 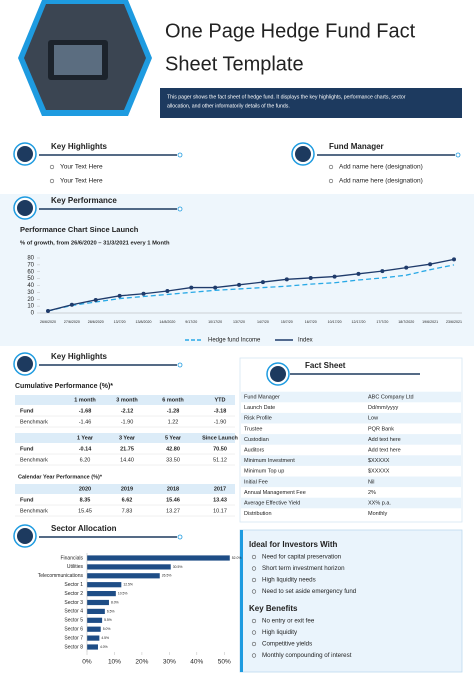 I want to click on series-line, so click(x=251, y=288).